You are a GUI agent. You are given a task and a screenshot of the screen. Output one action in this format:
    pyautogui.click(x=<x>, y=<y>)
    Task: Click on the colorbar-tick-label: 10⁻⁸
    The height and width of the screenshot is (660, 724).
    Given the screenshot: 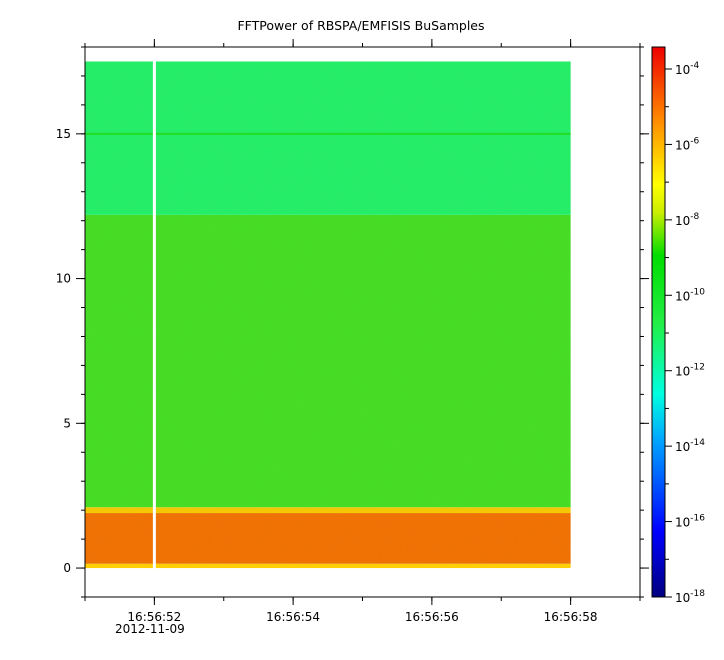 What is the action you would take?
    pyautogui.click(x=687, y=220)
    